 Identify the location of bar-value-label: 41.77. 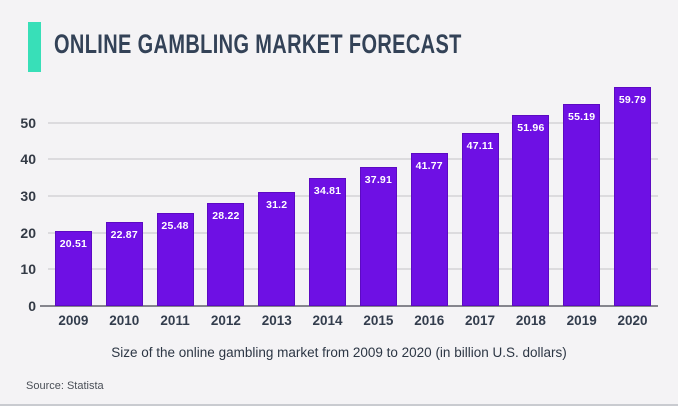
(429, 165).